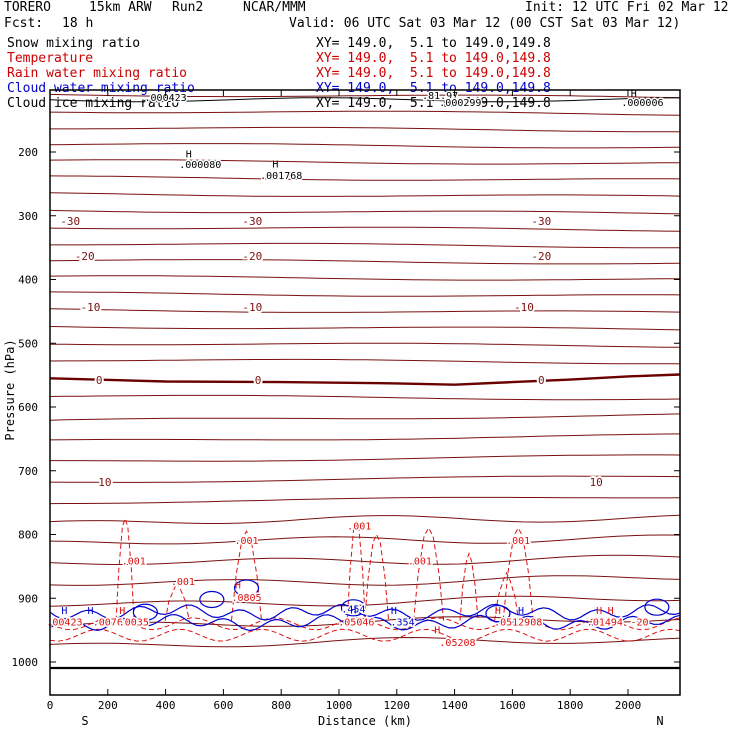 The height and width of the screenshot is (740, 740). I want to click on x-tick-label: 1600, so click(512, 705).